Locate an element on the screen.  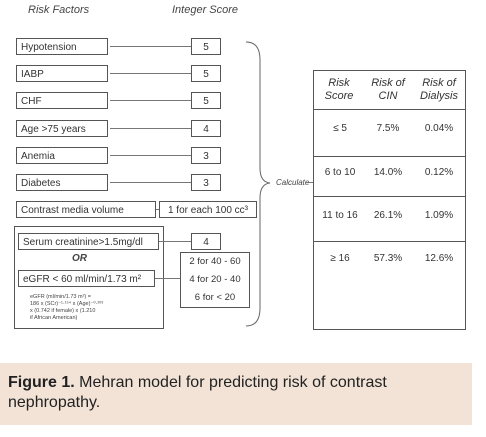
renal-function-box is located at coordinates (89, 277).